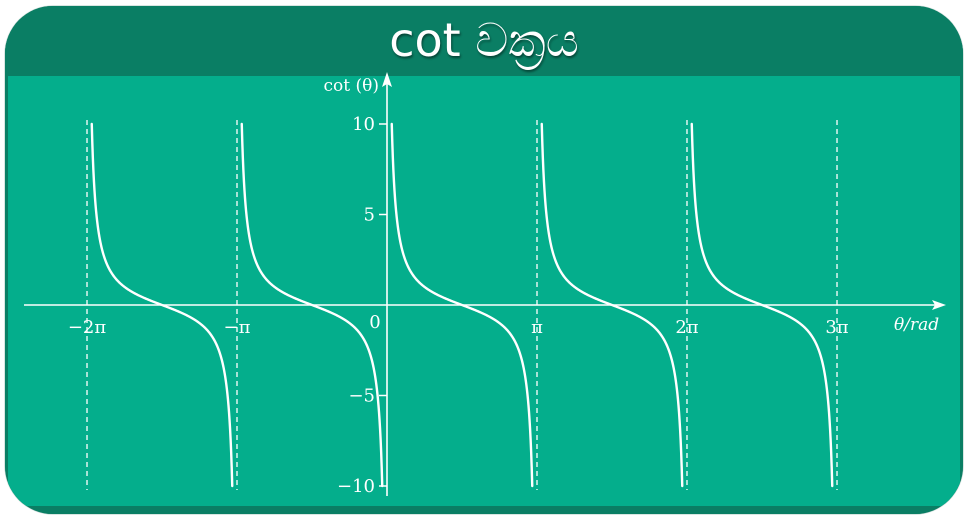 This screenshot has width=972, height=522. What do you see at coordinates (356, 486) in the screenshot?
I see `y-tick-label-3: −10` at bounding box center [356, 486].